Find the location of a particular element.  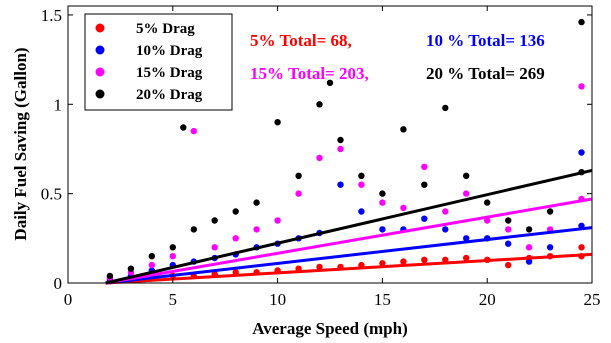

legend-marker-15pct-drag is located at coordinates (100, 72).